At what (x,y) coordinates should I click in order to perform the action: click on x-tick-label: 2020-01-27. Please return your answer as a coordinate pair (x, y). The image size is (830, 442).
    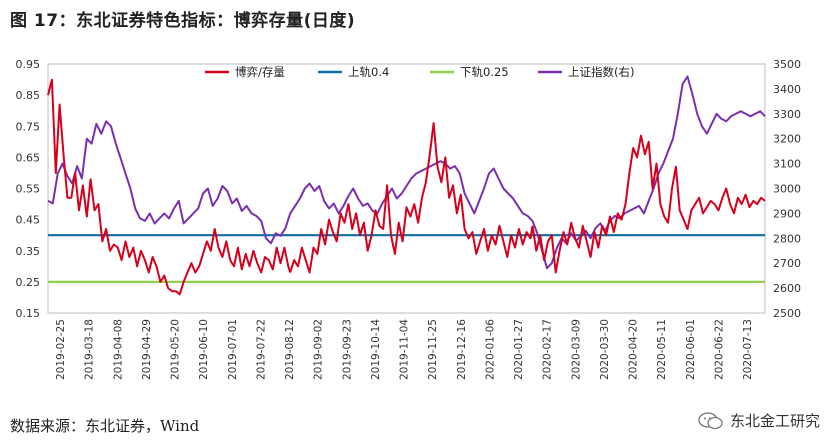
    Looking at the image, I should click on (519, 349).